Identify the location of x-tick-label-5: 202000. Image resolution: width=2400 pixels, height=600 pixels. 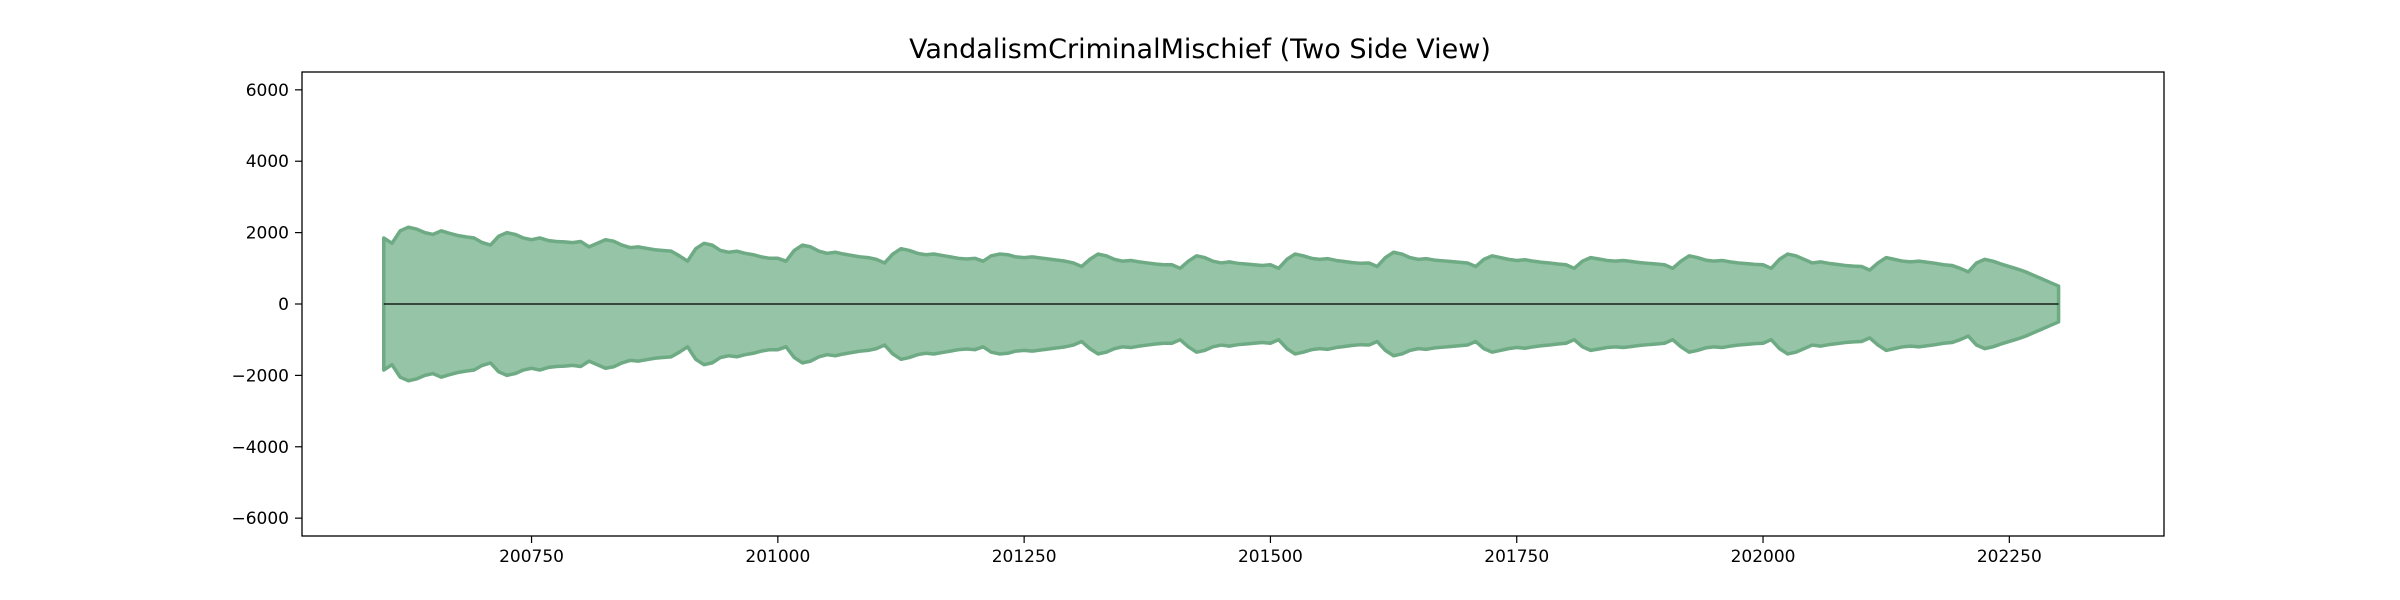
(1763, 557).